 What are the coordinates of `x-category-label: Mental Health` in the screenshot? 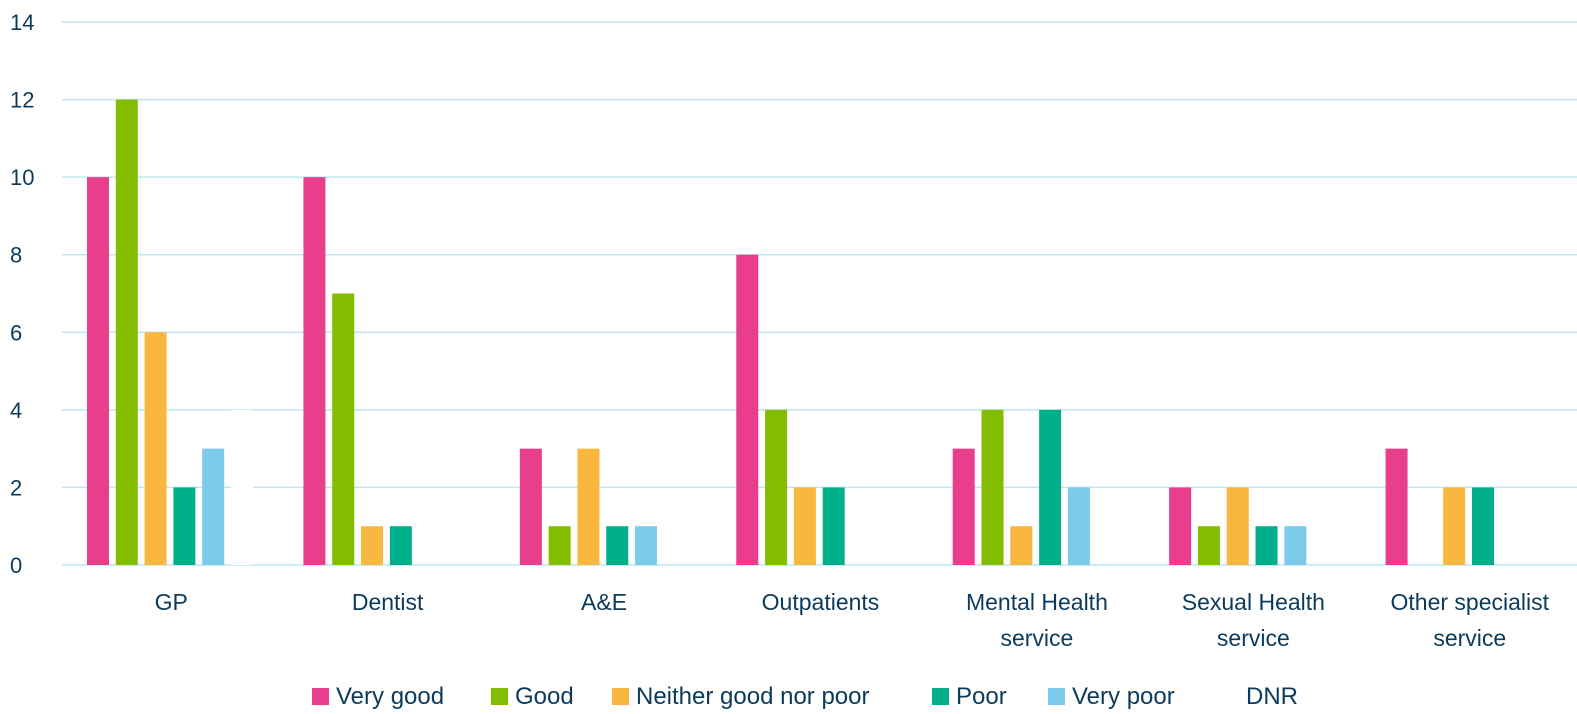 It's located at (1037, 602).